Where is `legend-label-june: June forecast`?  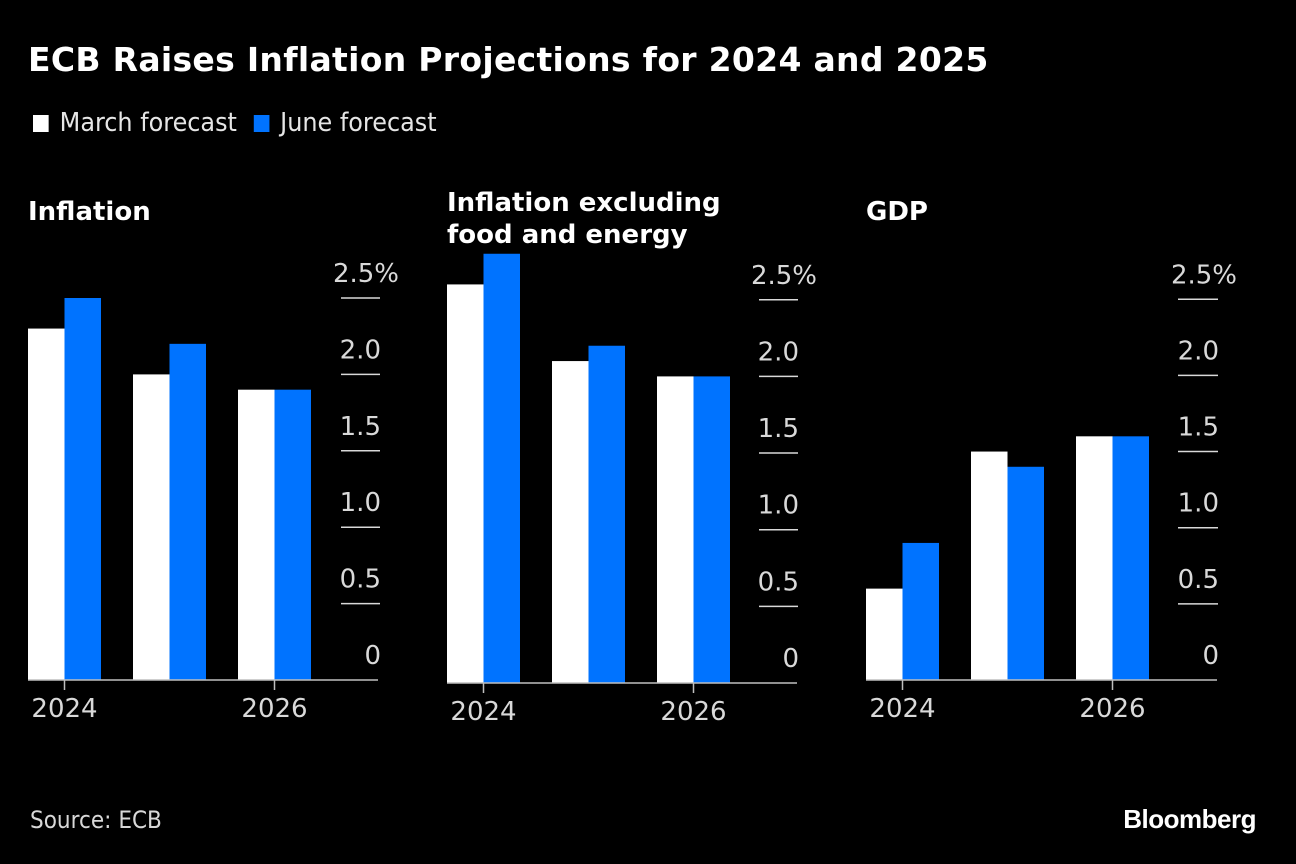
legend-label-june: June forecast is located at coordinates (358, 123).